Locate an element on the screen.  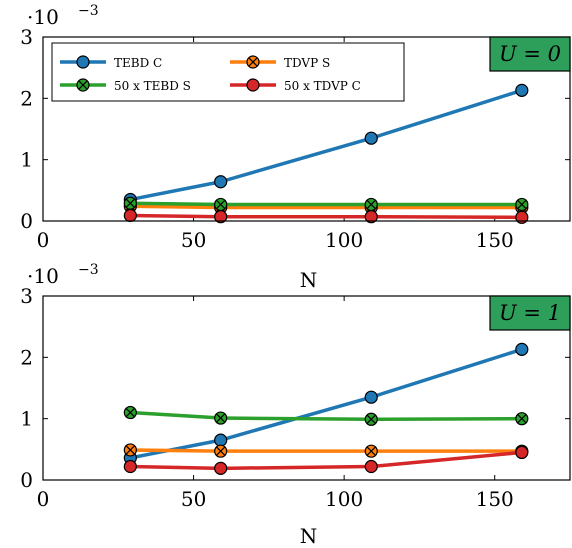
data-point-s2-2-cross-b is located at coordinates (221, 451).